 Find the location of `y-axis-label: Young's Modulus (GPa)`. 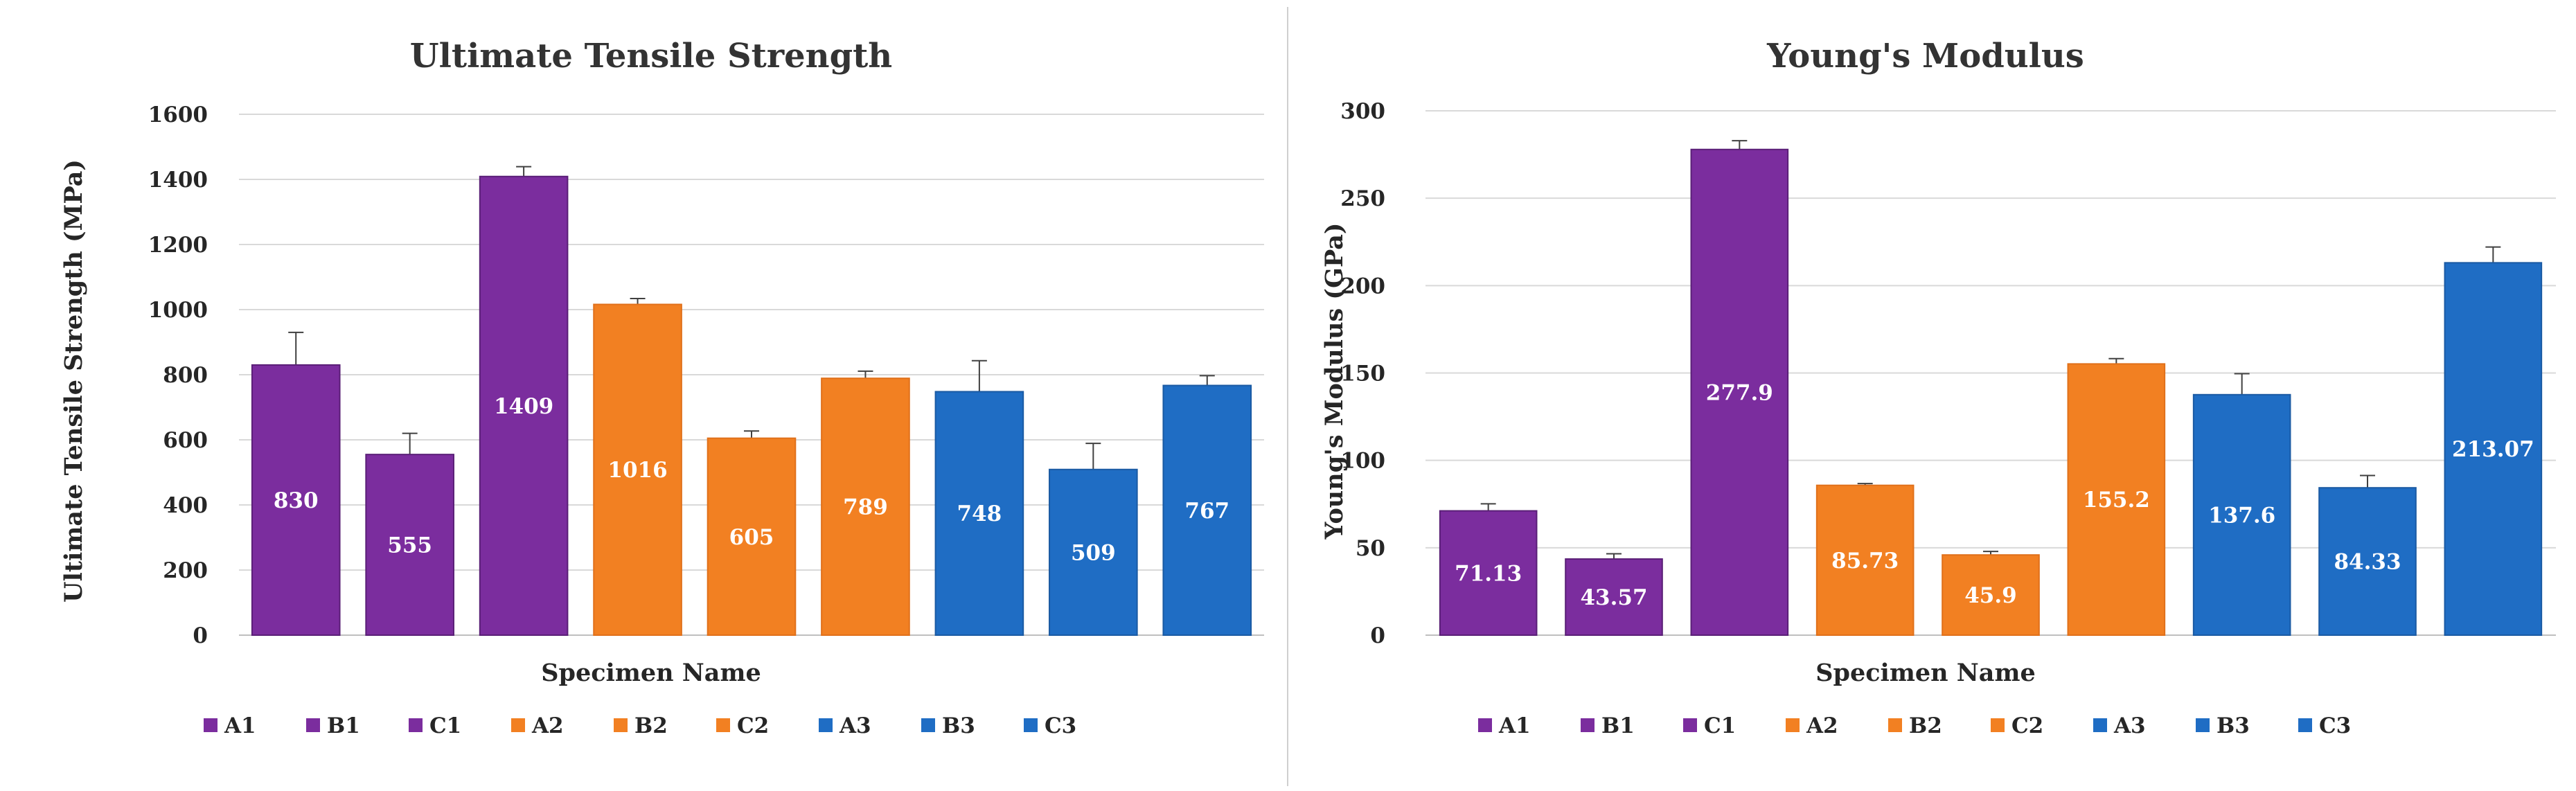

y-axis-label: Young's Modulus (GPa) is located at coordinates (1334, 381).